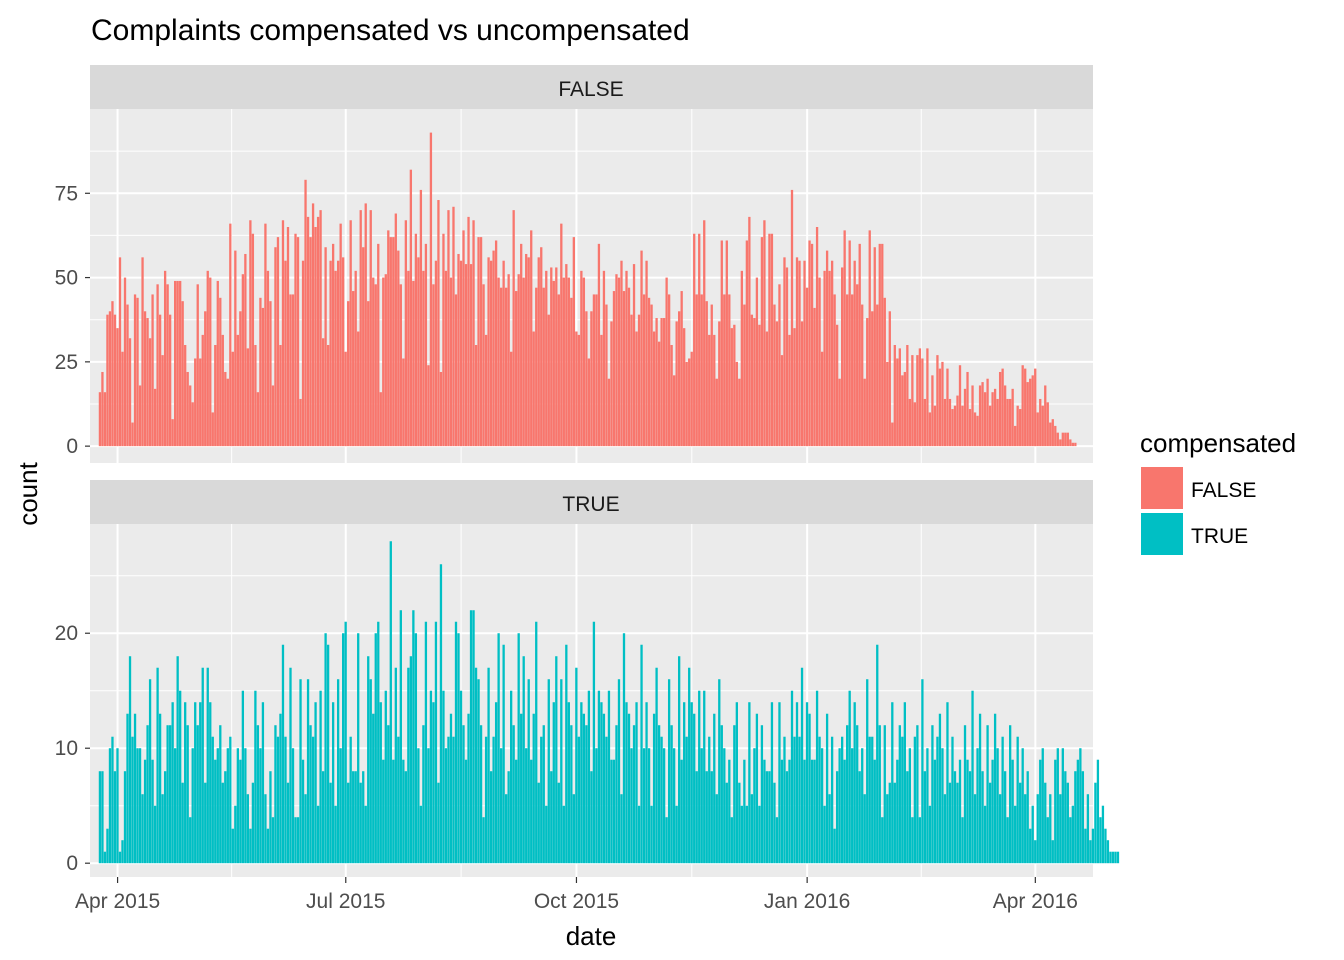 This screenshot has height=960, width=1344. I want to click on strip-false-label: FALSE, so click(590, 89).